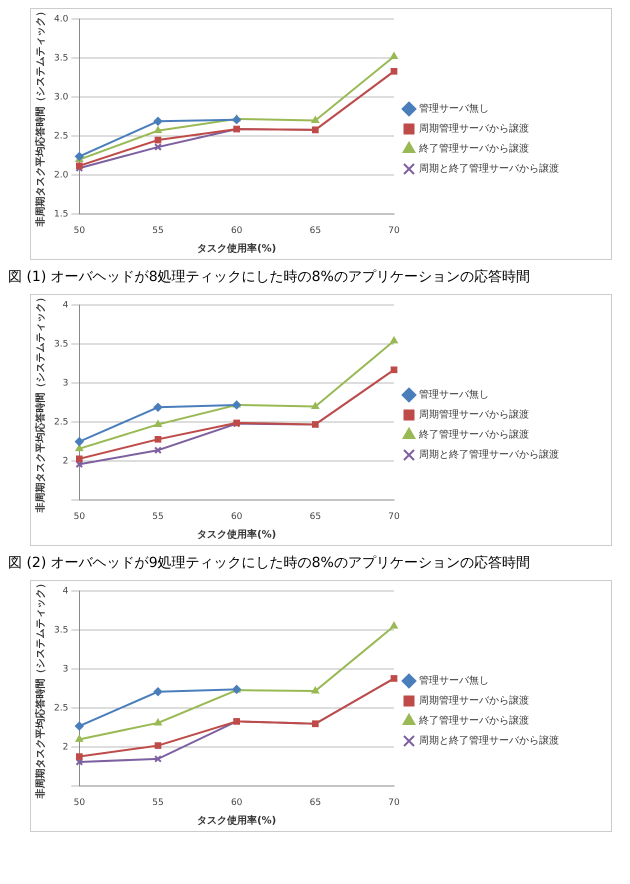 The width and height of the screenshot is (630, 884). Describe the element at coordinates (61, 215) in the screenshot. I see `y-tick-label: 1.5` at that location.